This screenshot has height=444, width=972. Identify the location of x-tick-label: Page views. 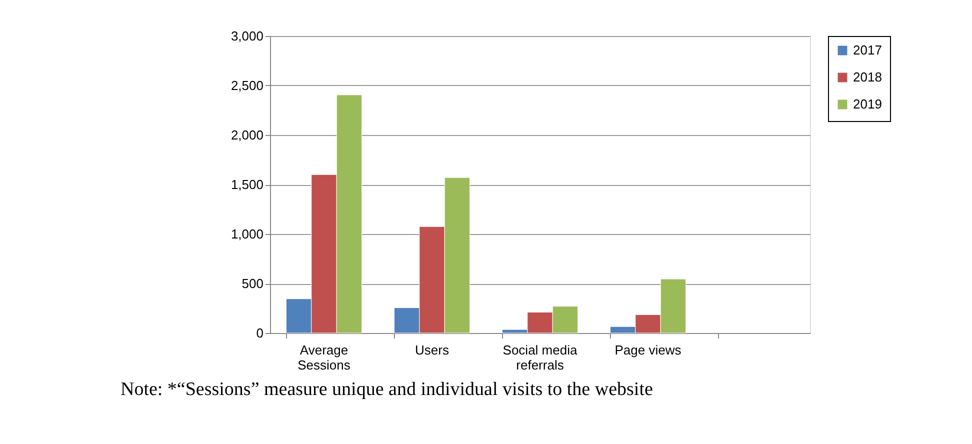
(648, 350).